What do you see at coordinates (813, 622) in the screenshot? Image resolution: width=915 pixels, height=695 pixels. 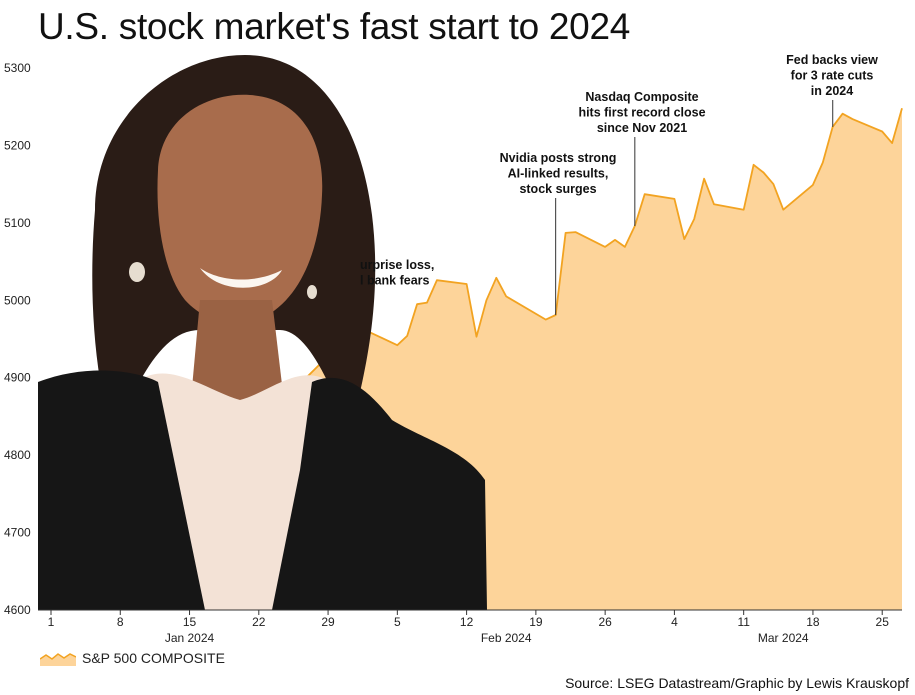 I see `x-tick-label: 18` at bounding box center [813, 622].